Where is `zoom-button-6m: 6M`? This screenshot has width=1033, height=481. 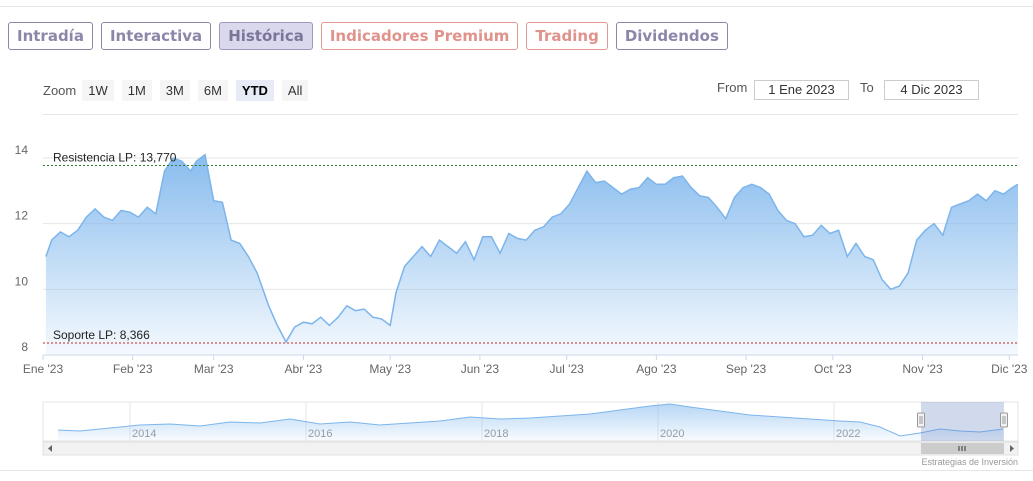 zoom-button-6m: 6M is located at coordinates (212, 90).